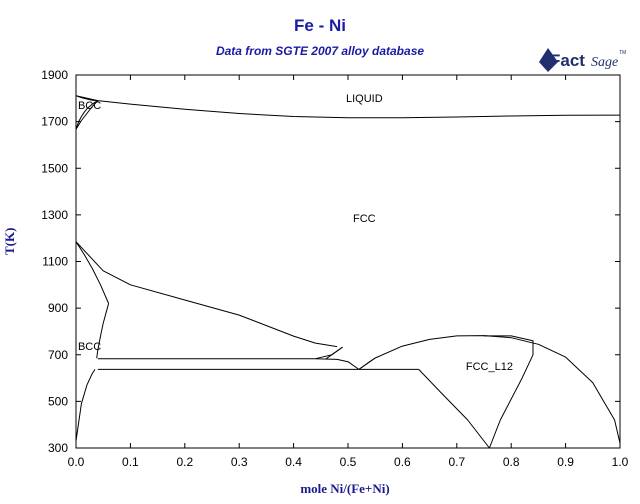 This screenshot has width=640, height=504. I want to click on chart-subtitle: Data from SGTE 2007 alloy database, so click(320, 51).